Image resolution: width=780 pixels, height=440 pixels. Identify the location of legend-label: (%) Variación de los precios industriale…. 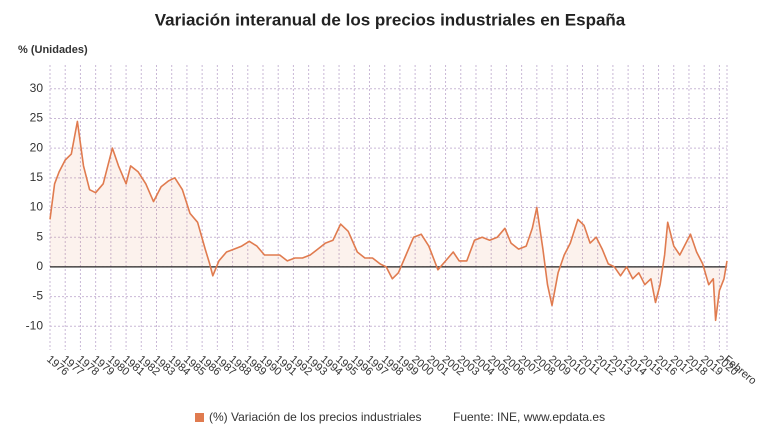
(315, 417).